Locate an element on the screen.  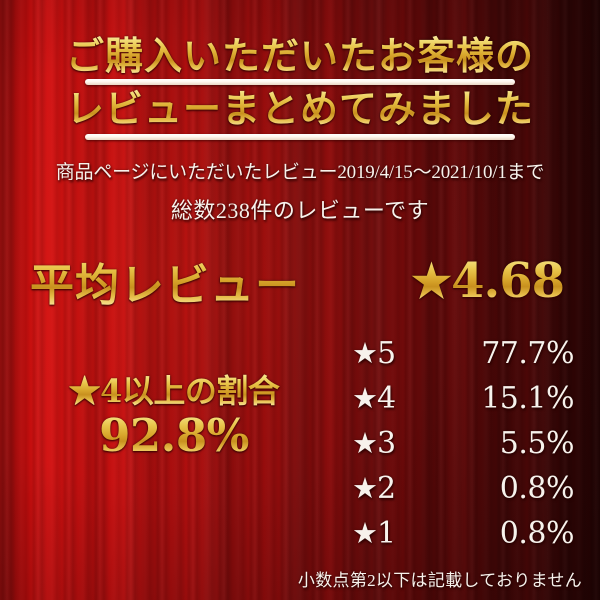
breakdown-star-count: 1 is located at coordinates (386, 533).